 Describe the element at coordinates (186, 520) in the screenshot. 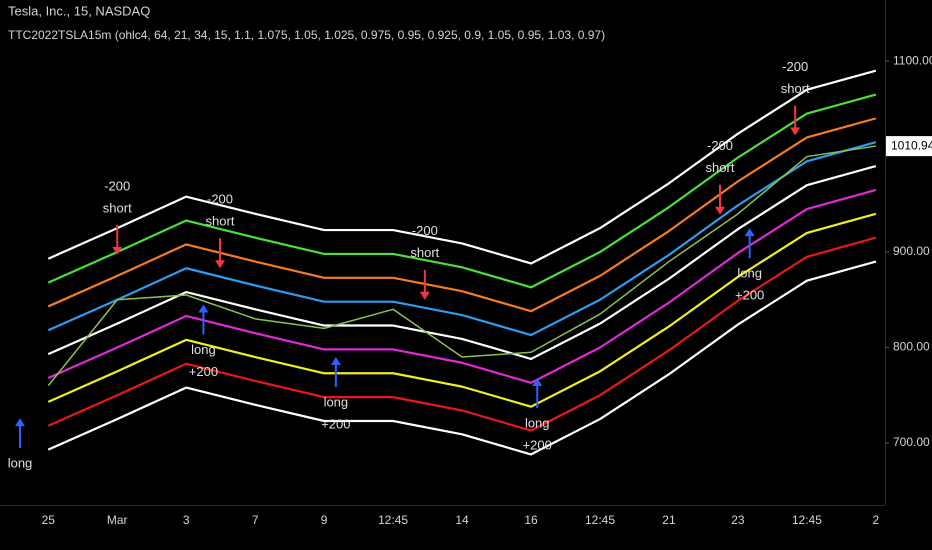

I see `x-tick-label: 3` at that location.